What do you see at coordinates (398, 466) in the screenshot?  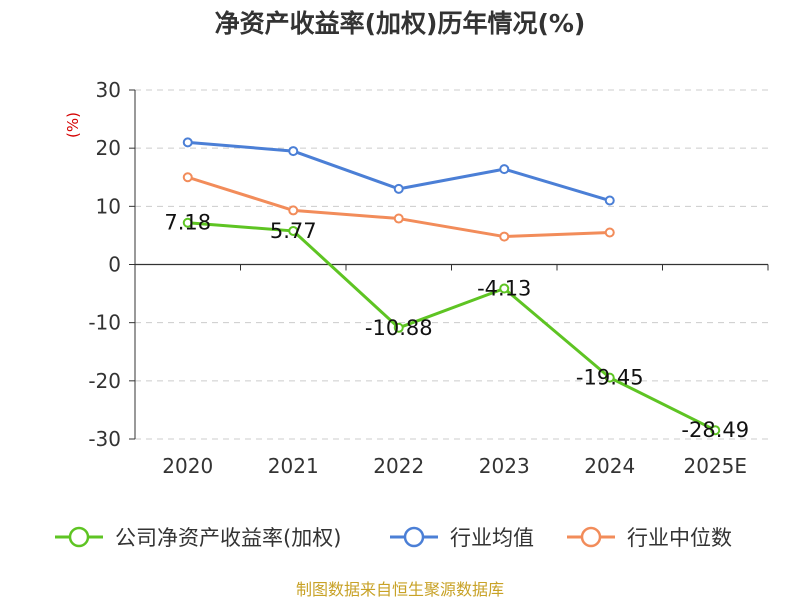 I see `x-tick-label: 2022` at bounding box center [398, 466].